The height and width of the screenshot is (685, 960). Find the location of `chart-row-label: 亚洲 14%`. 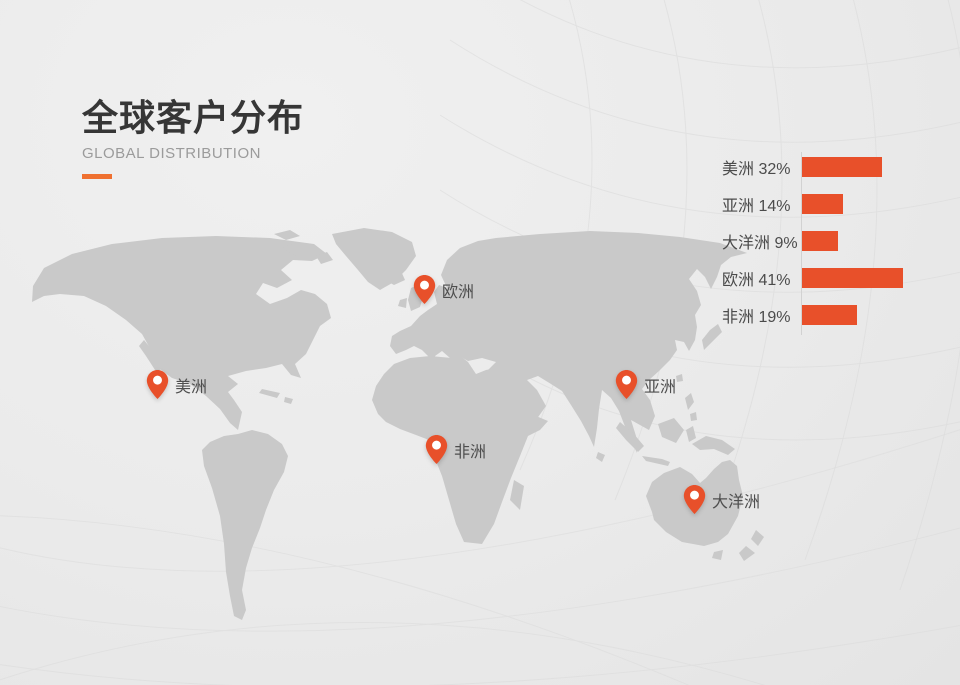

chart-row-label: 亚洲 14% is located at coordinates (756, 206).